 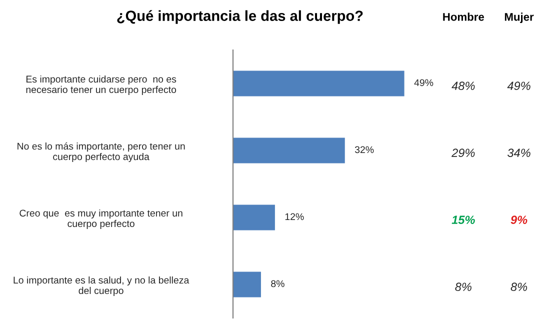 What do you see at coordinates (518, 86) in the screenshot?
I see `text: 49%` at bounding box center [518, 86].